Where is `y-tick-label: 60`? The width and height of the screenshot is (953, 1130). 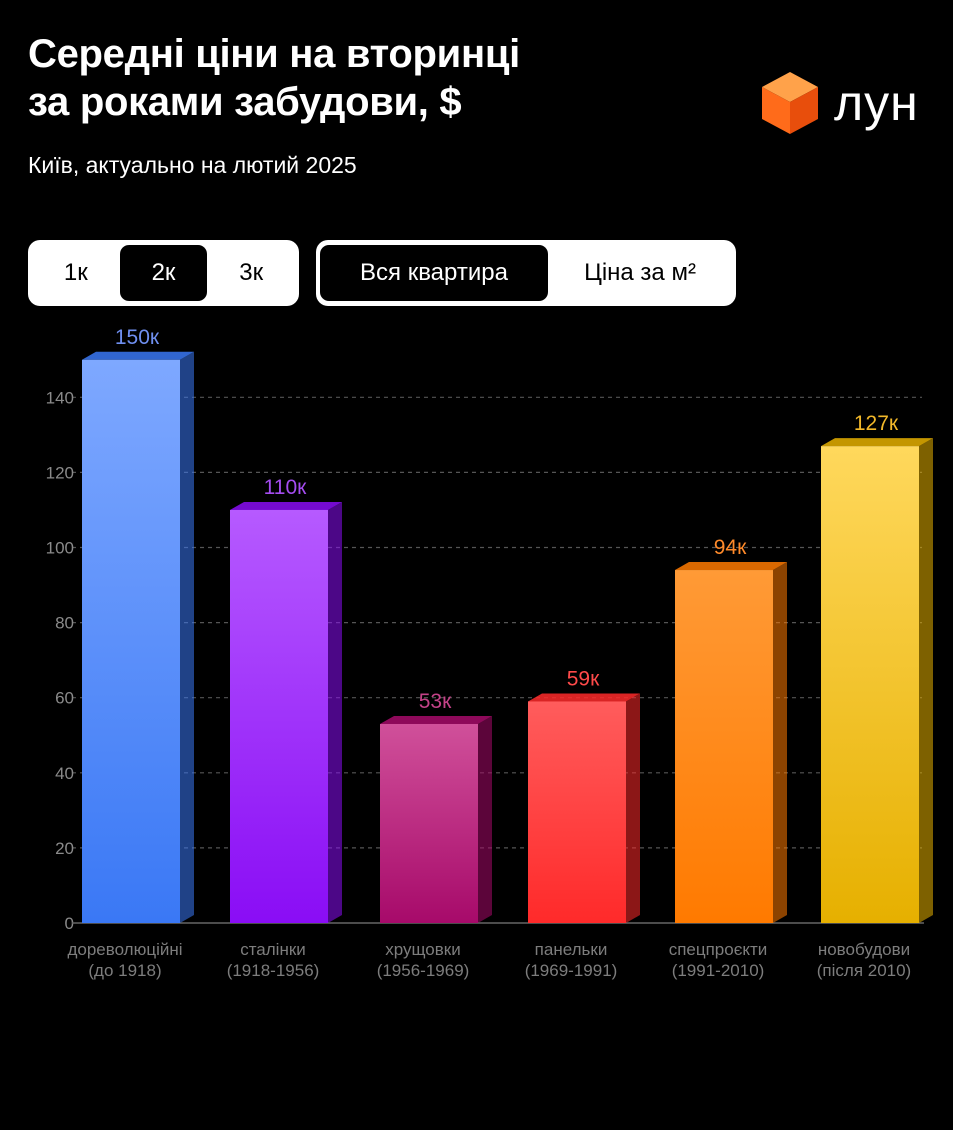
y-tick-label: 60 is located at coordinates (64, 698).